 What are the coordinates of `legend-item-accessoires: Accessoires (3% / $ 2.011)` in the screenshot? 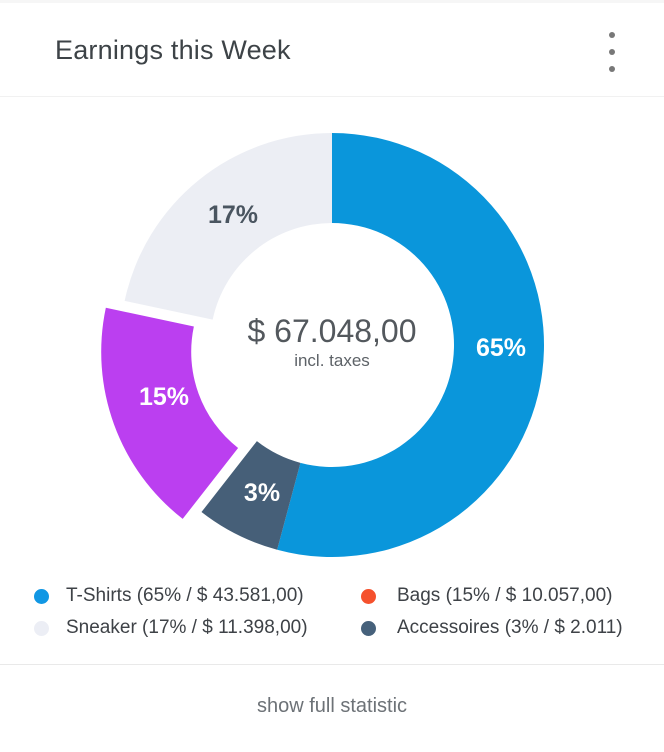 It's located at (492, 628).